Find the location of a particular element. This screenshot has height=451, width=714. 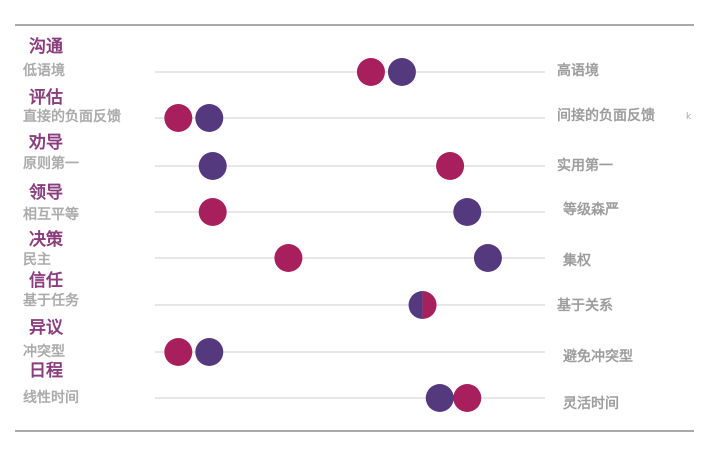

right-pole-label: 等级森严 is located at coordinates (591, 209).